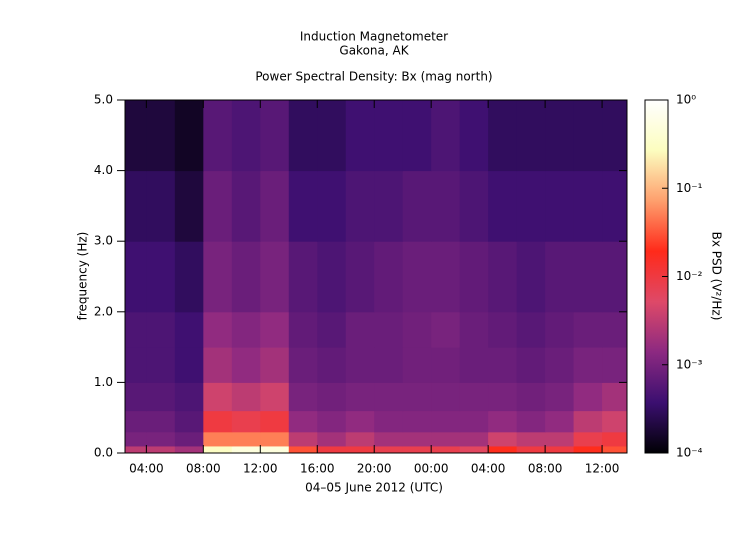 This screenshot has height=534, width=749. Describe the element at coordinates (103, 382) in the screenshot. I see `y-tick-label: 1.0` at that location.